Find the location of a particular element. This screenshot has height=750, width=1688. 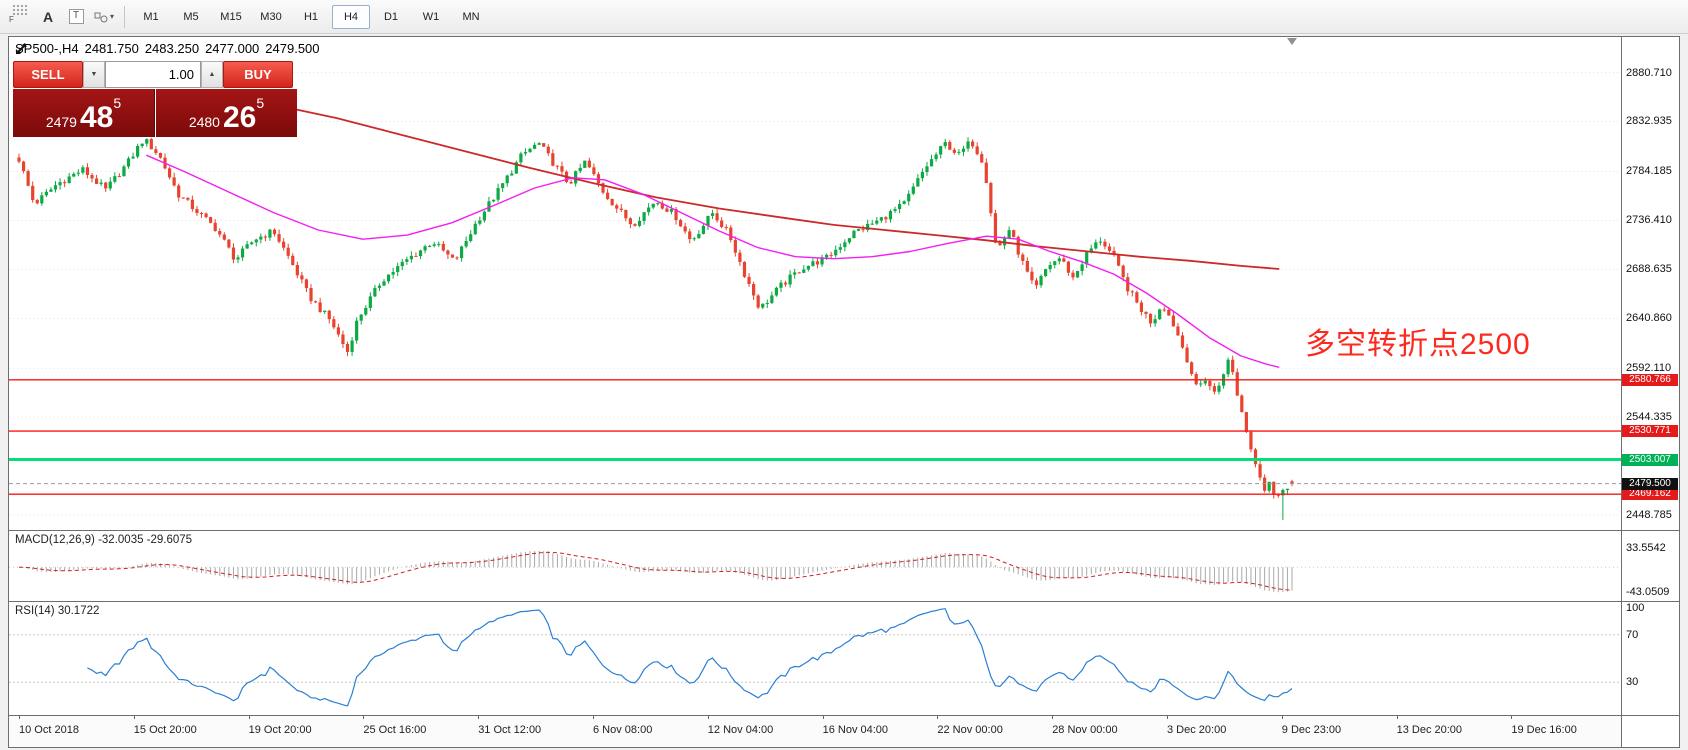

time-label: 10 Oct 2018 is located at coordinates (49, 730).